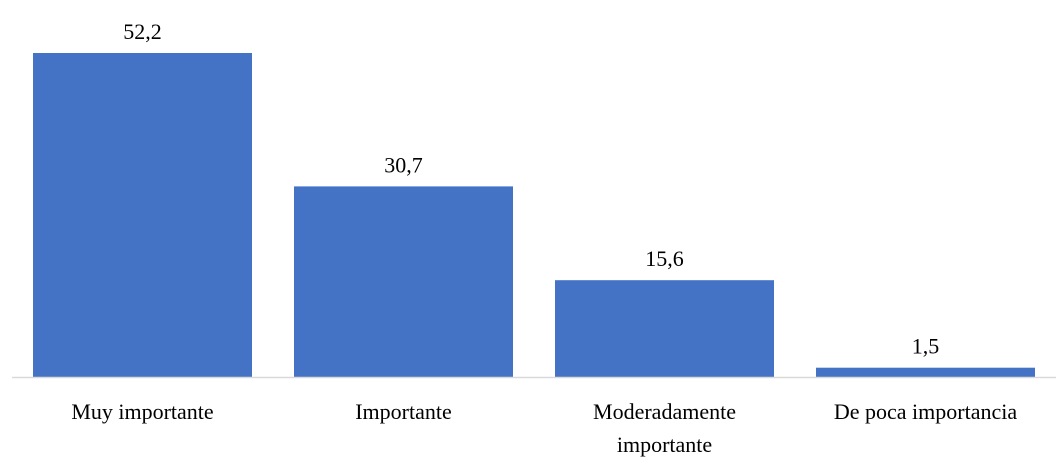  Describe the element at coordinates (664, 411) in the screenshot. I see `category-label-3-line-1: Moderadamente` at that location.